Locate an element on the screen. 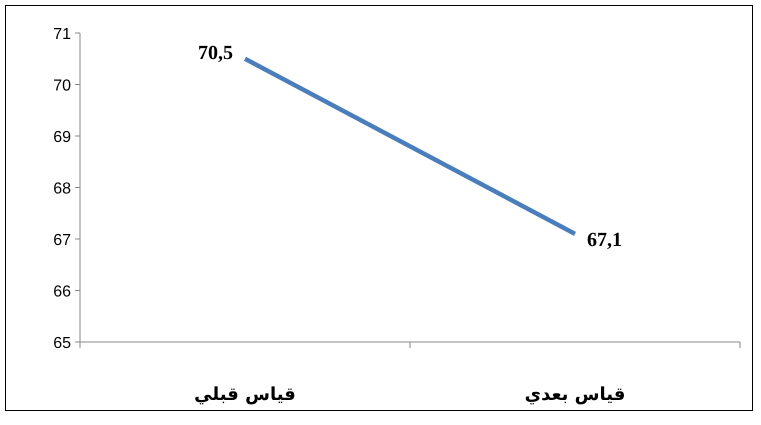 Image resolution: width=761 pixels, height=425 pixels. y-tick-label: 70 is located at coordinates (62, 86).